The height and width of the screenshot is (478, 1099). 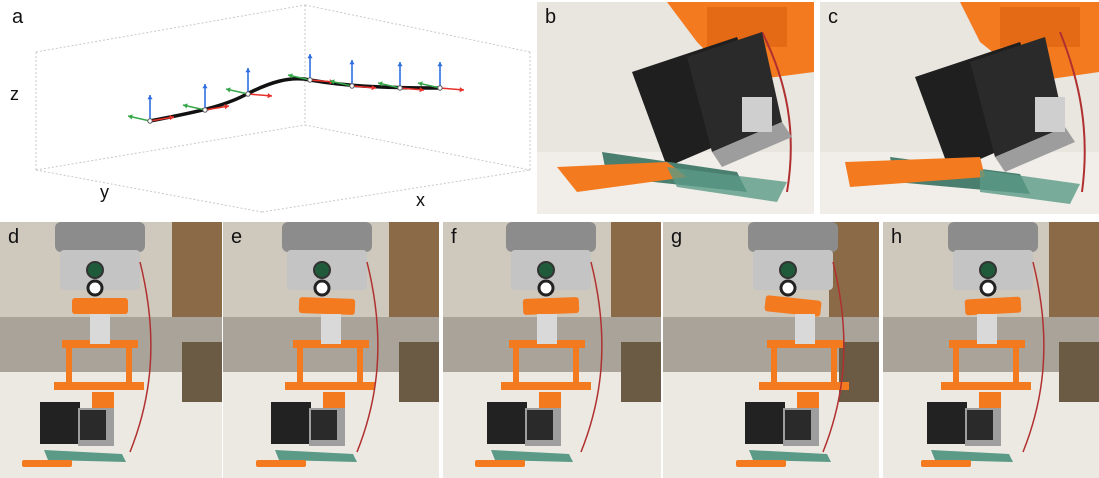 I want to click on panel-d: d, so click(x=111, y=350).